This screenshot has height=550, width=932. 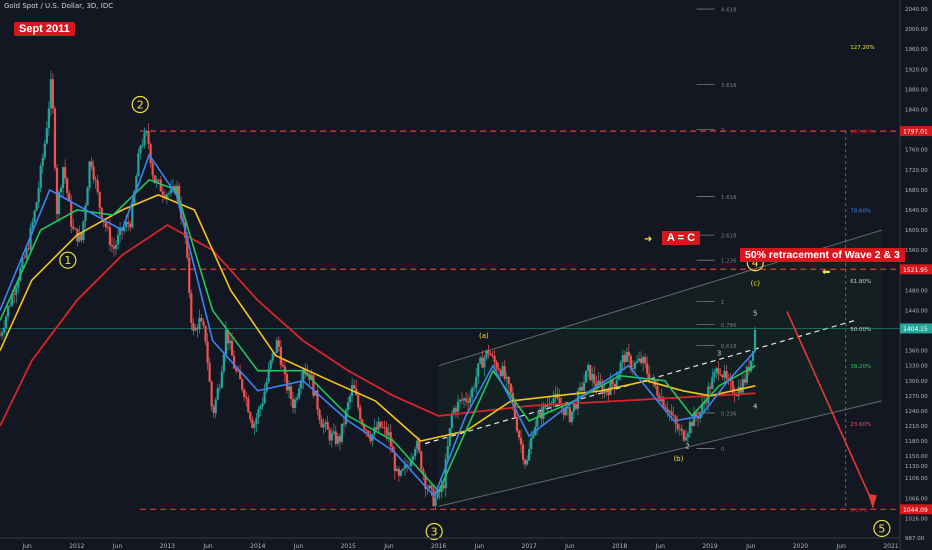 I want to click on fib-level-label: 4.618, so click(x=729, y=11).